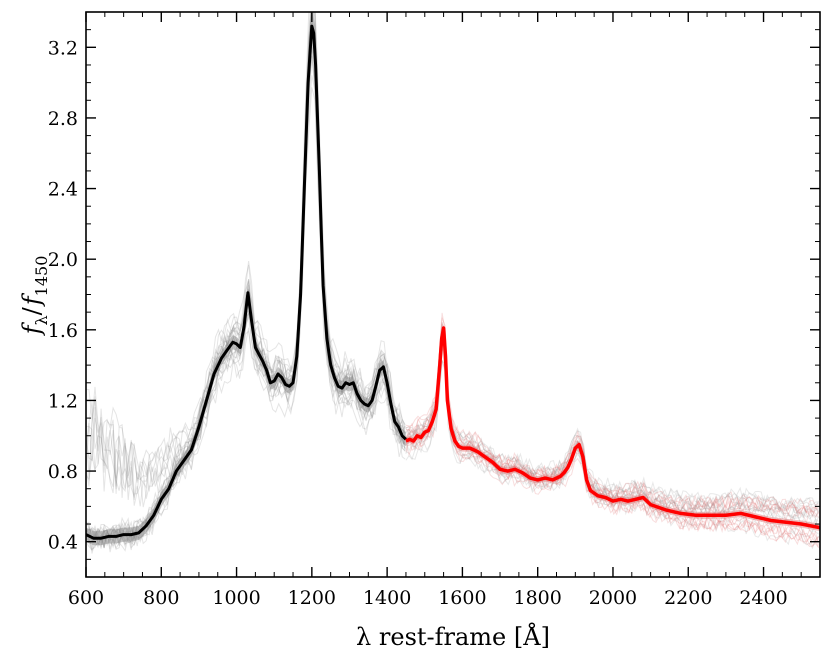 Image resolution: width=831 pixels, height=662 pixels. What do you see at coordinates (312, 598) in the screenshot?
I see `x-tick-label: 1200` at bounding box center [312, 598].